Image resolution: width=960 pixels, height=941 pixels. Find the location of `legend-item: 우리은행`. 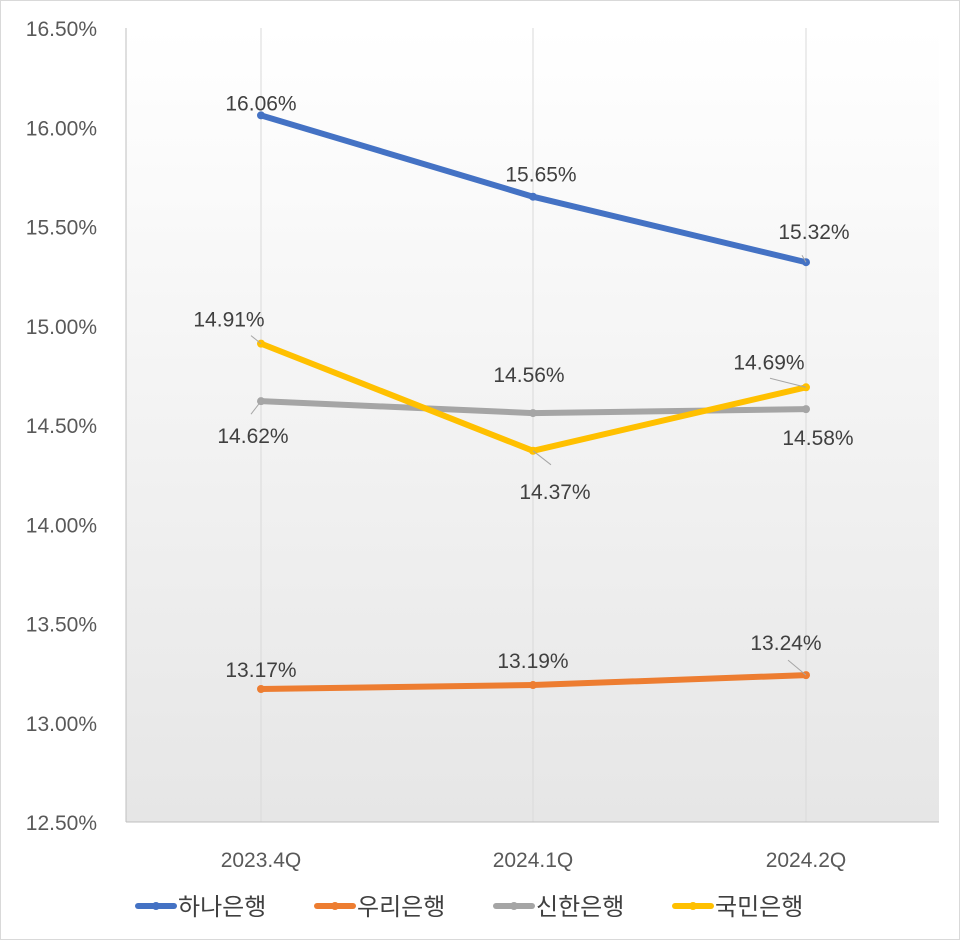

legend-item: 우리은행 is located at coordinates (379, 907).